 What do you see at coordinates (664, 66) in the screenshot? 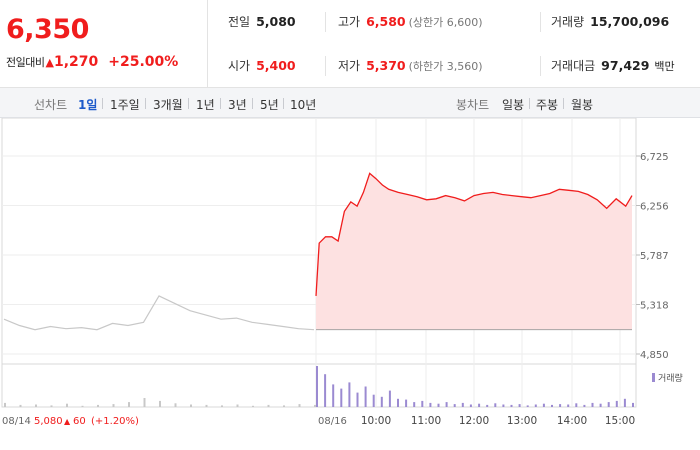
I see `trade-value-unit: 백만` at bounding box center [664, 66].